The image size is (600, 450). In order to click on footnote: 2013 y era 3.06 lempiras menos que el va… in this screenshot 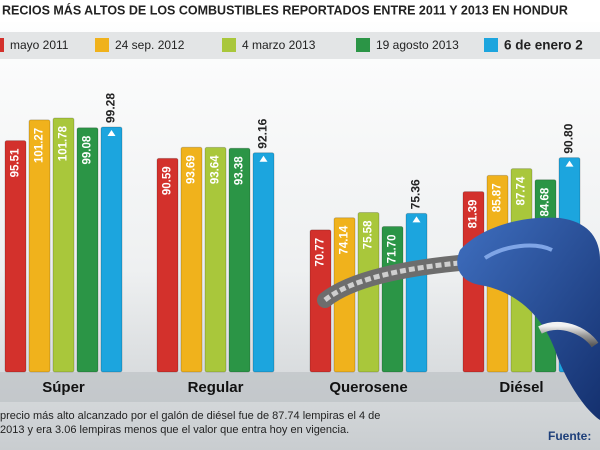, I will do `click(174, 430)`.